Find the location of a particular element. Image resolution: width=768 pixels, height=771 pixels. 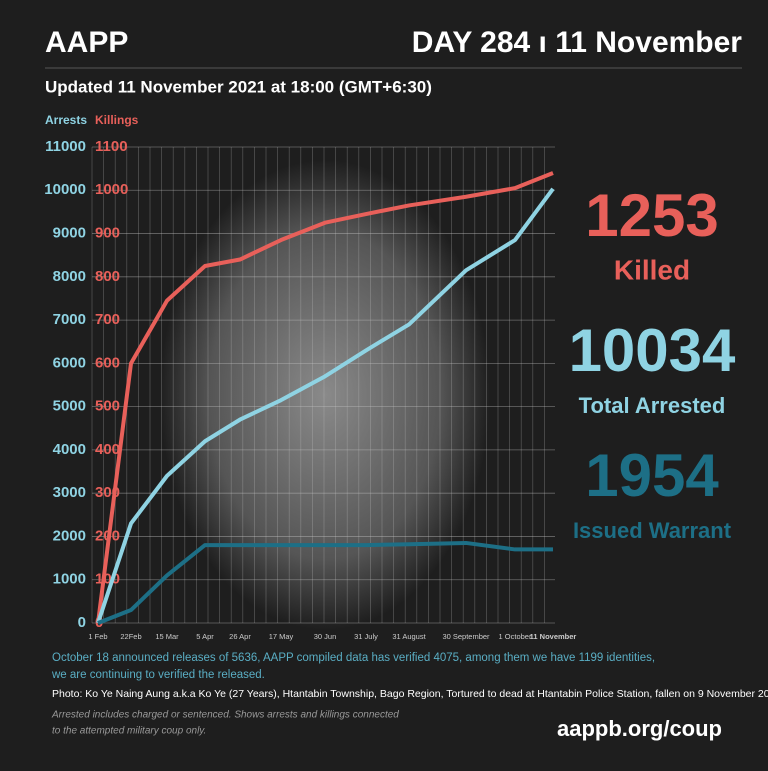

x-tick-label: 26 Apr is located at coordinates (240, 636).